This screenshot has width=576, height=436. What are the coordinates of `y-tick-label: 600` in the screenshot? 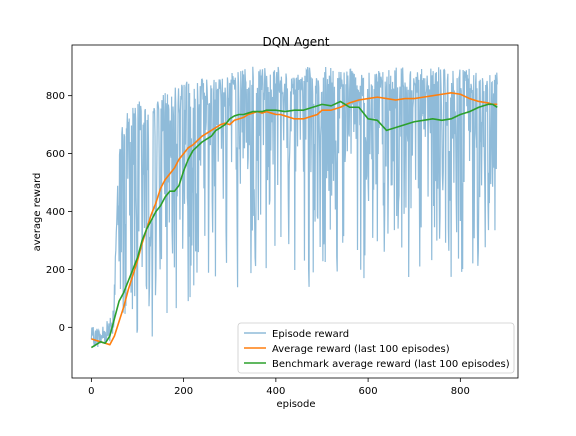 It's located at (55, 154).